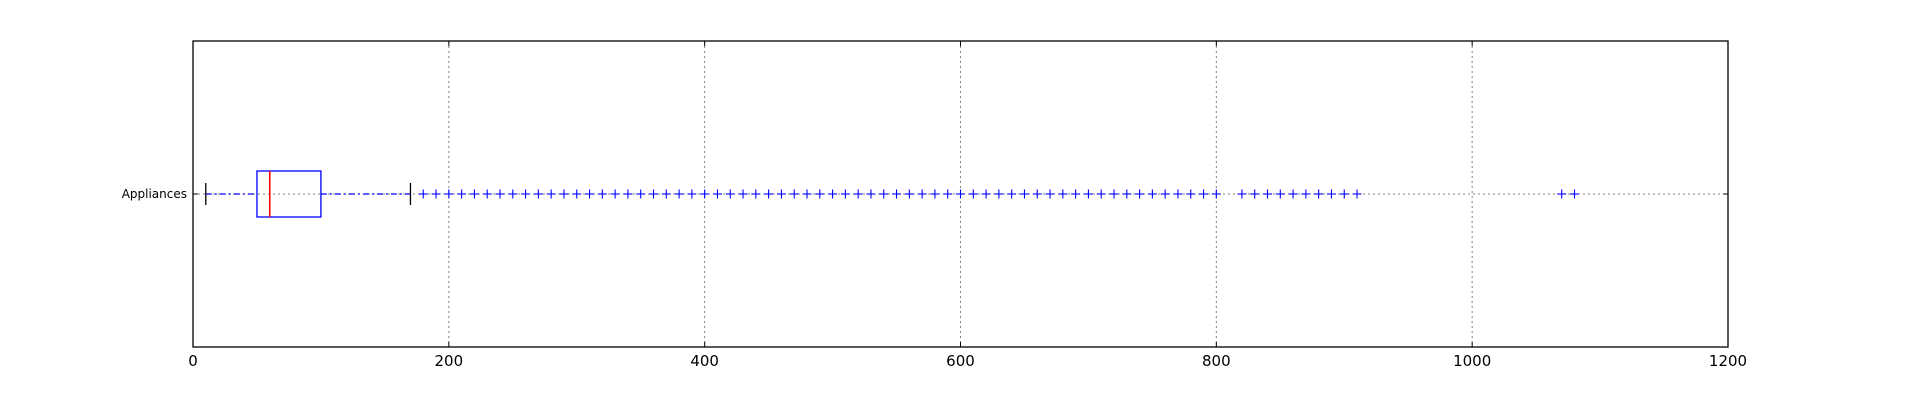 The width and height of the screenshot is (1914, 407). I want to click on x-tick-label: 200, so click(449, 361).